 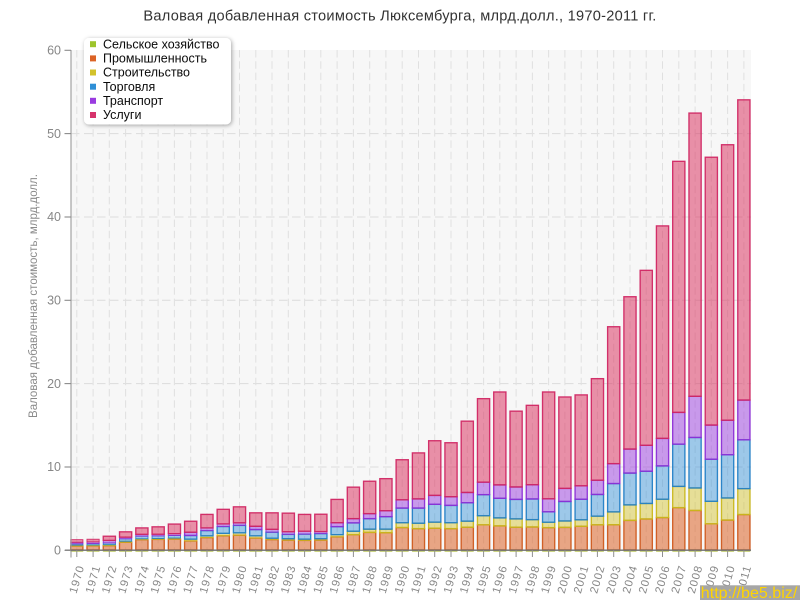 What do you see at coordinates (54, 384) in the screenshot?
I see `svg-text: 20` at bounding box center [54, 384].